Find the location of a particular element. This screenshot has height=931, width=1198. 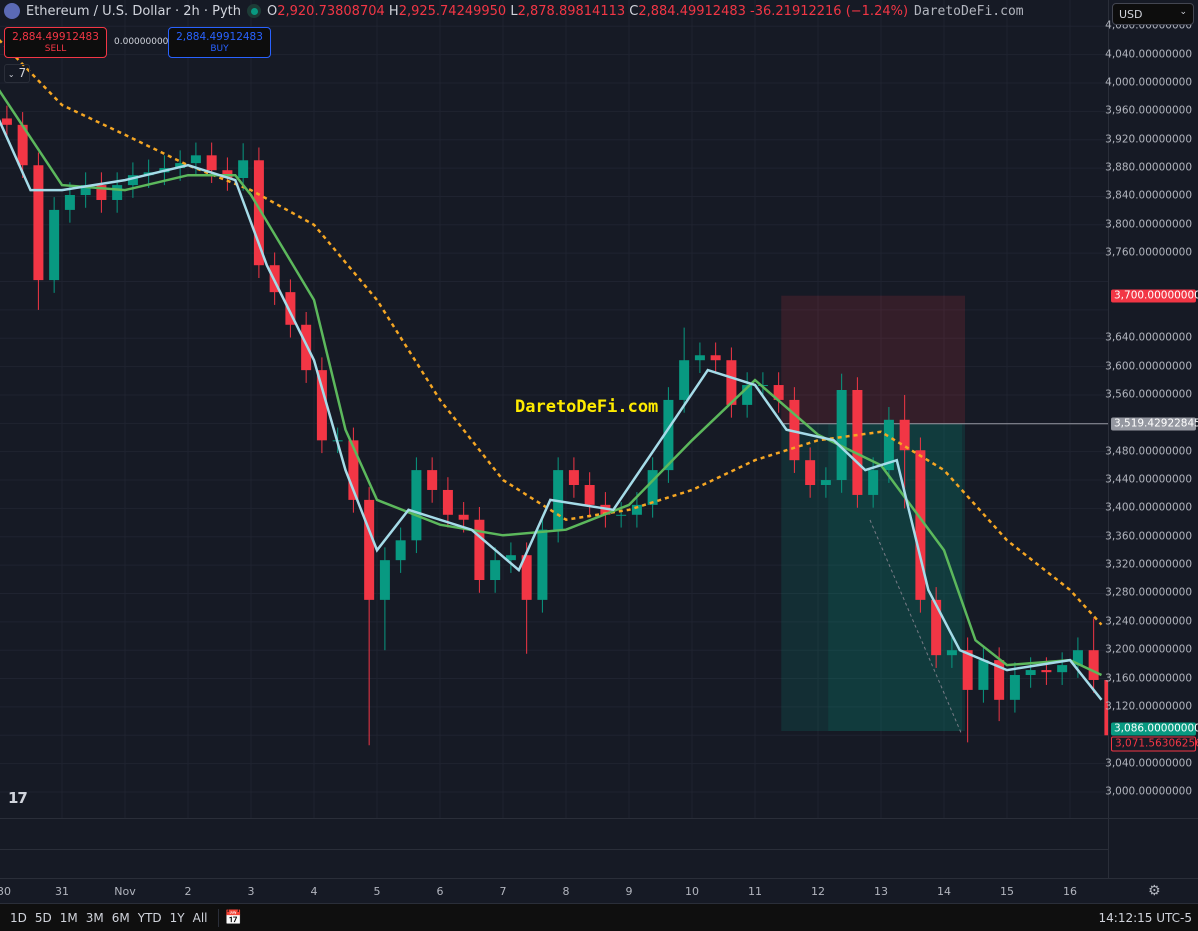

range-5d: 5D is located at coordinates (43, 917).